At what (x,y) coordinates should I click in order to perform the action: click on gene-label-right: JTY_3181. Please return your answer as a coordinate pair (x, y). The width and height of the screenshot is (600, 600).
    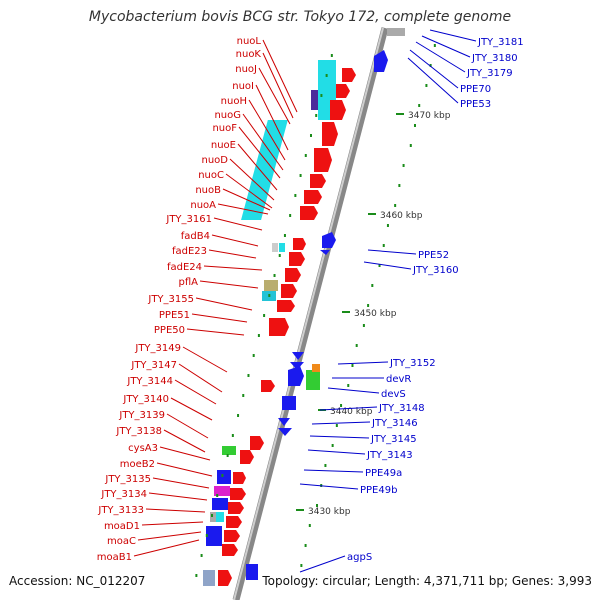
    Looking at the image, I should click on (500, 42).